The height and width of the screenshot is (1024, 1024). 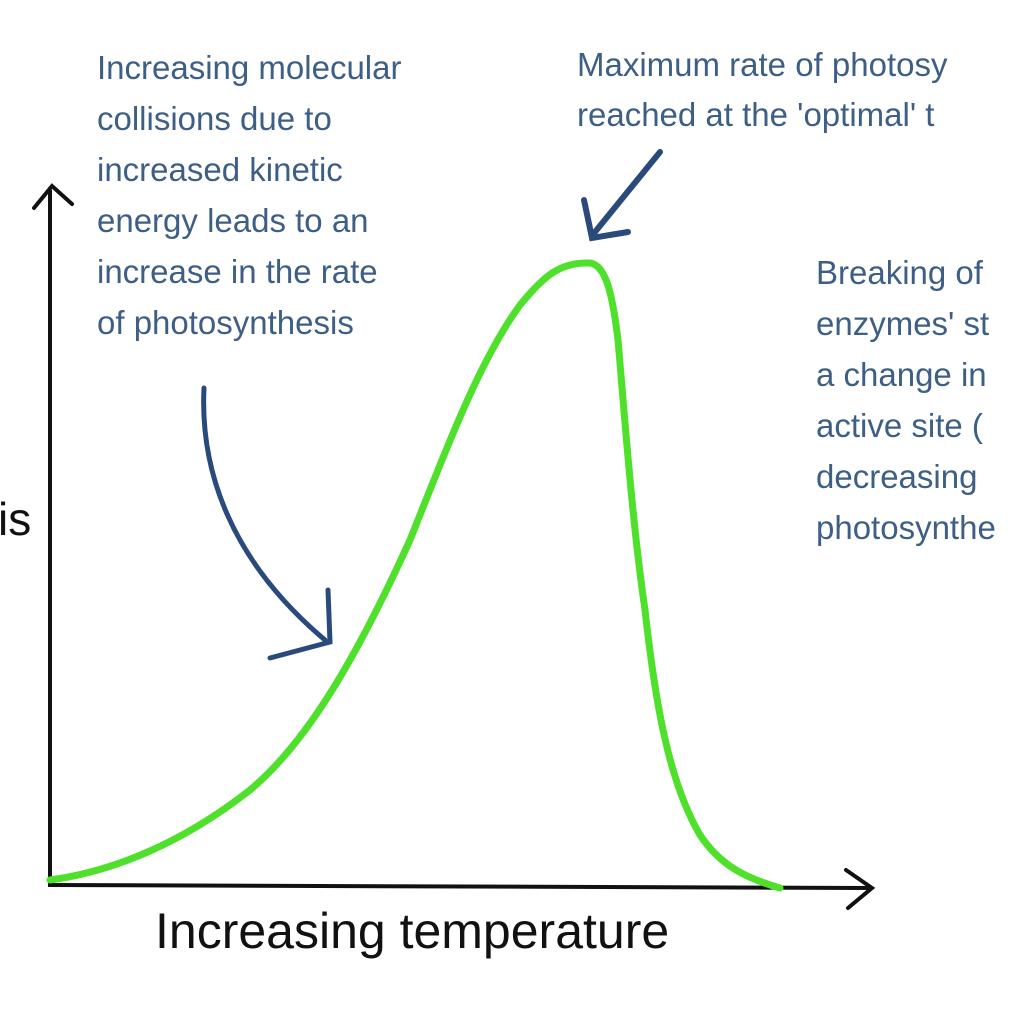 What do you see at coordinates (237, 271) in the screenshot?
I see `annotation-line: increase in the rate` at bounding box center [237, 271].